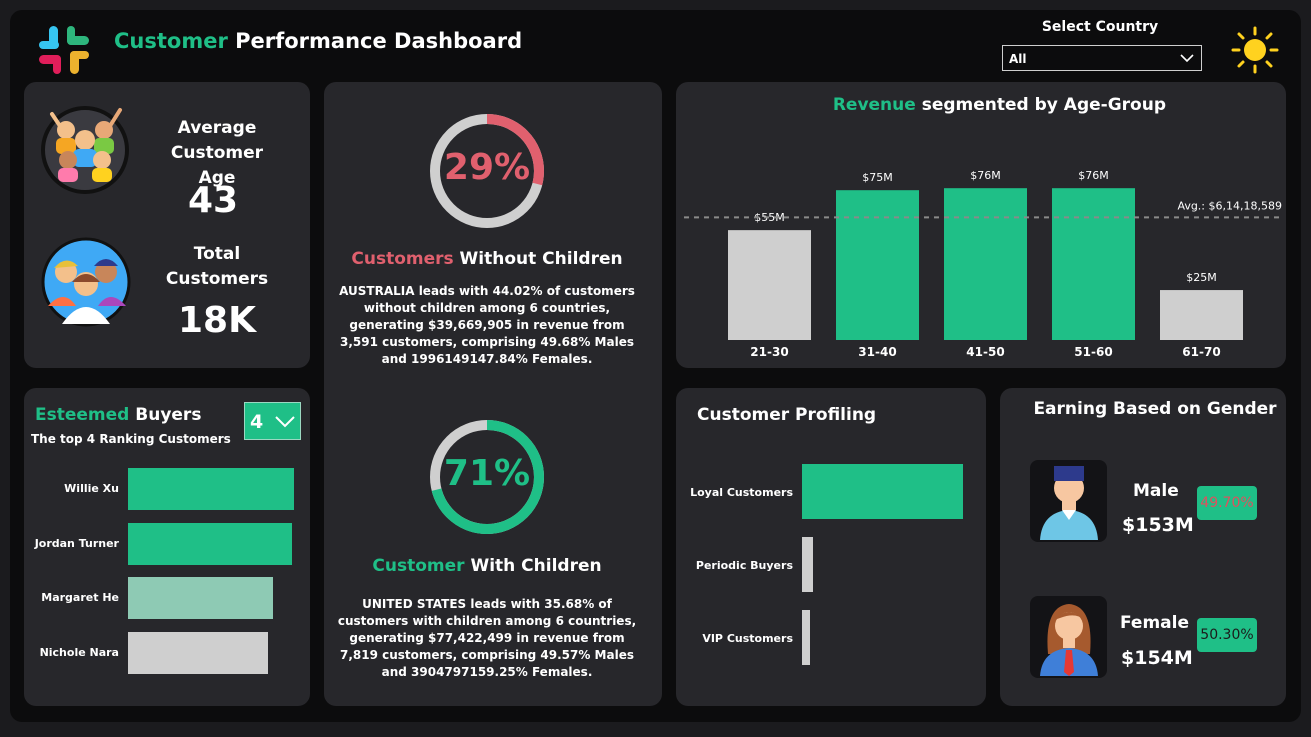  Describe the element at coordinates (1155, 409) in the screenshot. I see `gender-title: Earning Based on Gender` at that location.